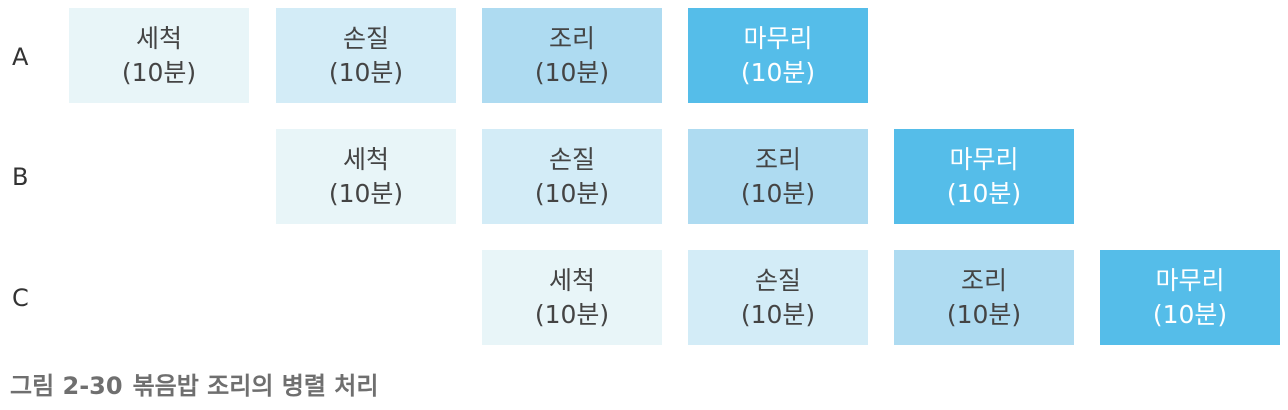  Describe the element at coordinates (984, 176) in the screenshot. I see `row-b-step-finish: 마무리 (10분)` at that location.